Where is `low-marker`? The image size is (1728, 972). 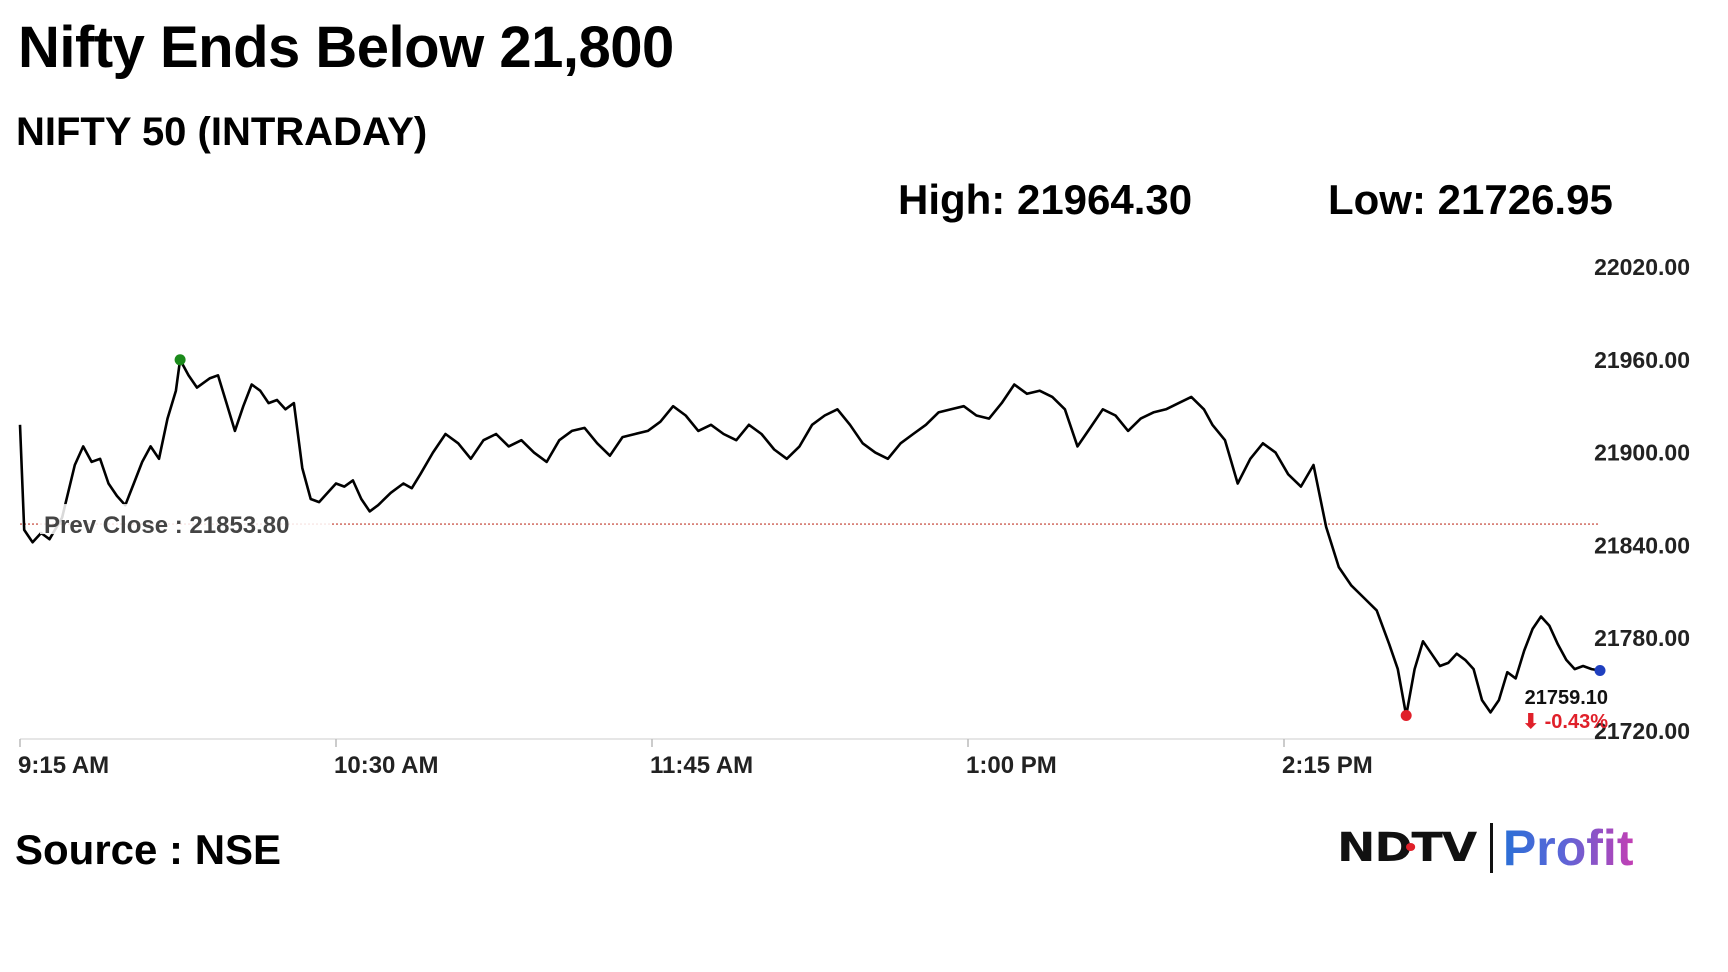
low-marker is located at coordinates (1406, 716).